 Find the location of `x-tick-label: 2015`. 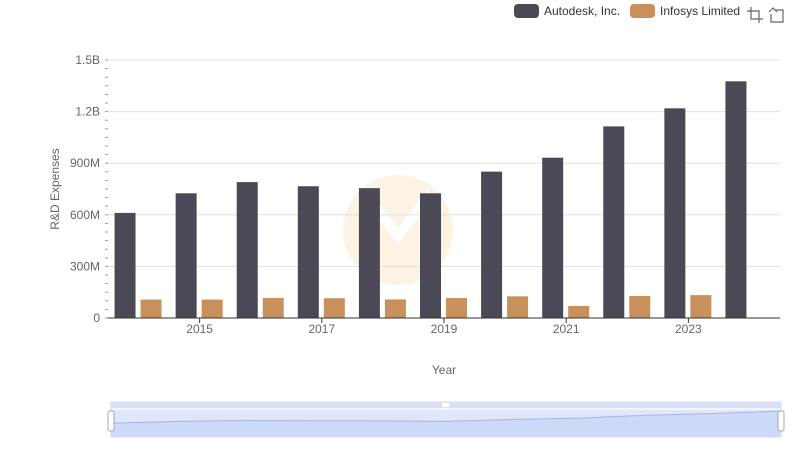

x-tick-label: 2015 is located at coordinates (199, 329).